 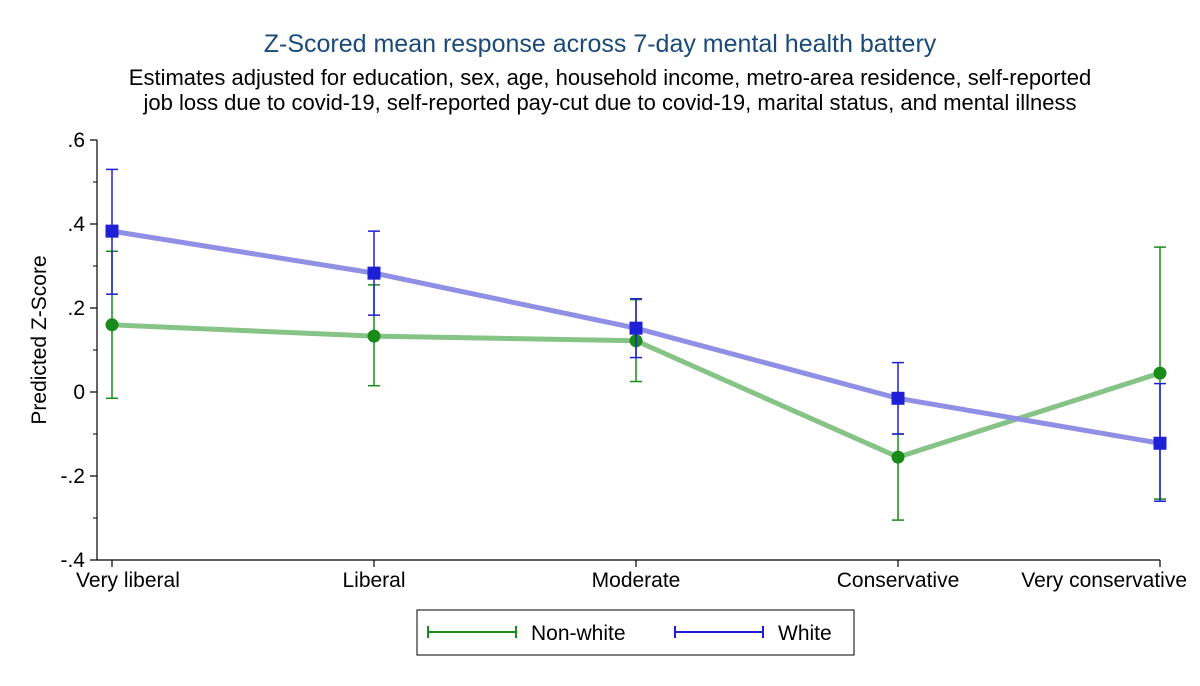 I want to click on y-tick-label: 0, so click(x=79, y=392).